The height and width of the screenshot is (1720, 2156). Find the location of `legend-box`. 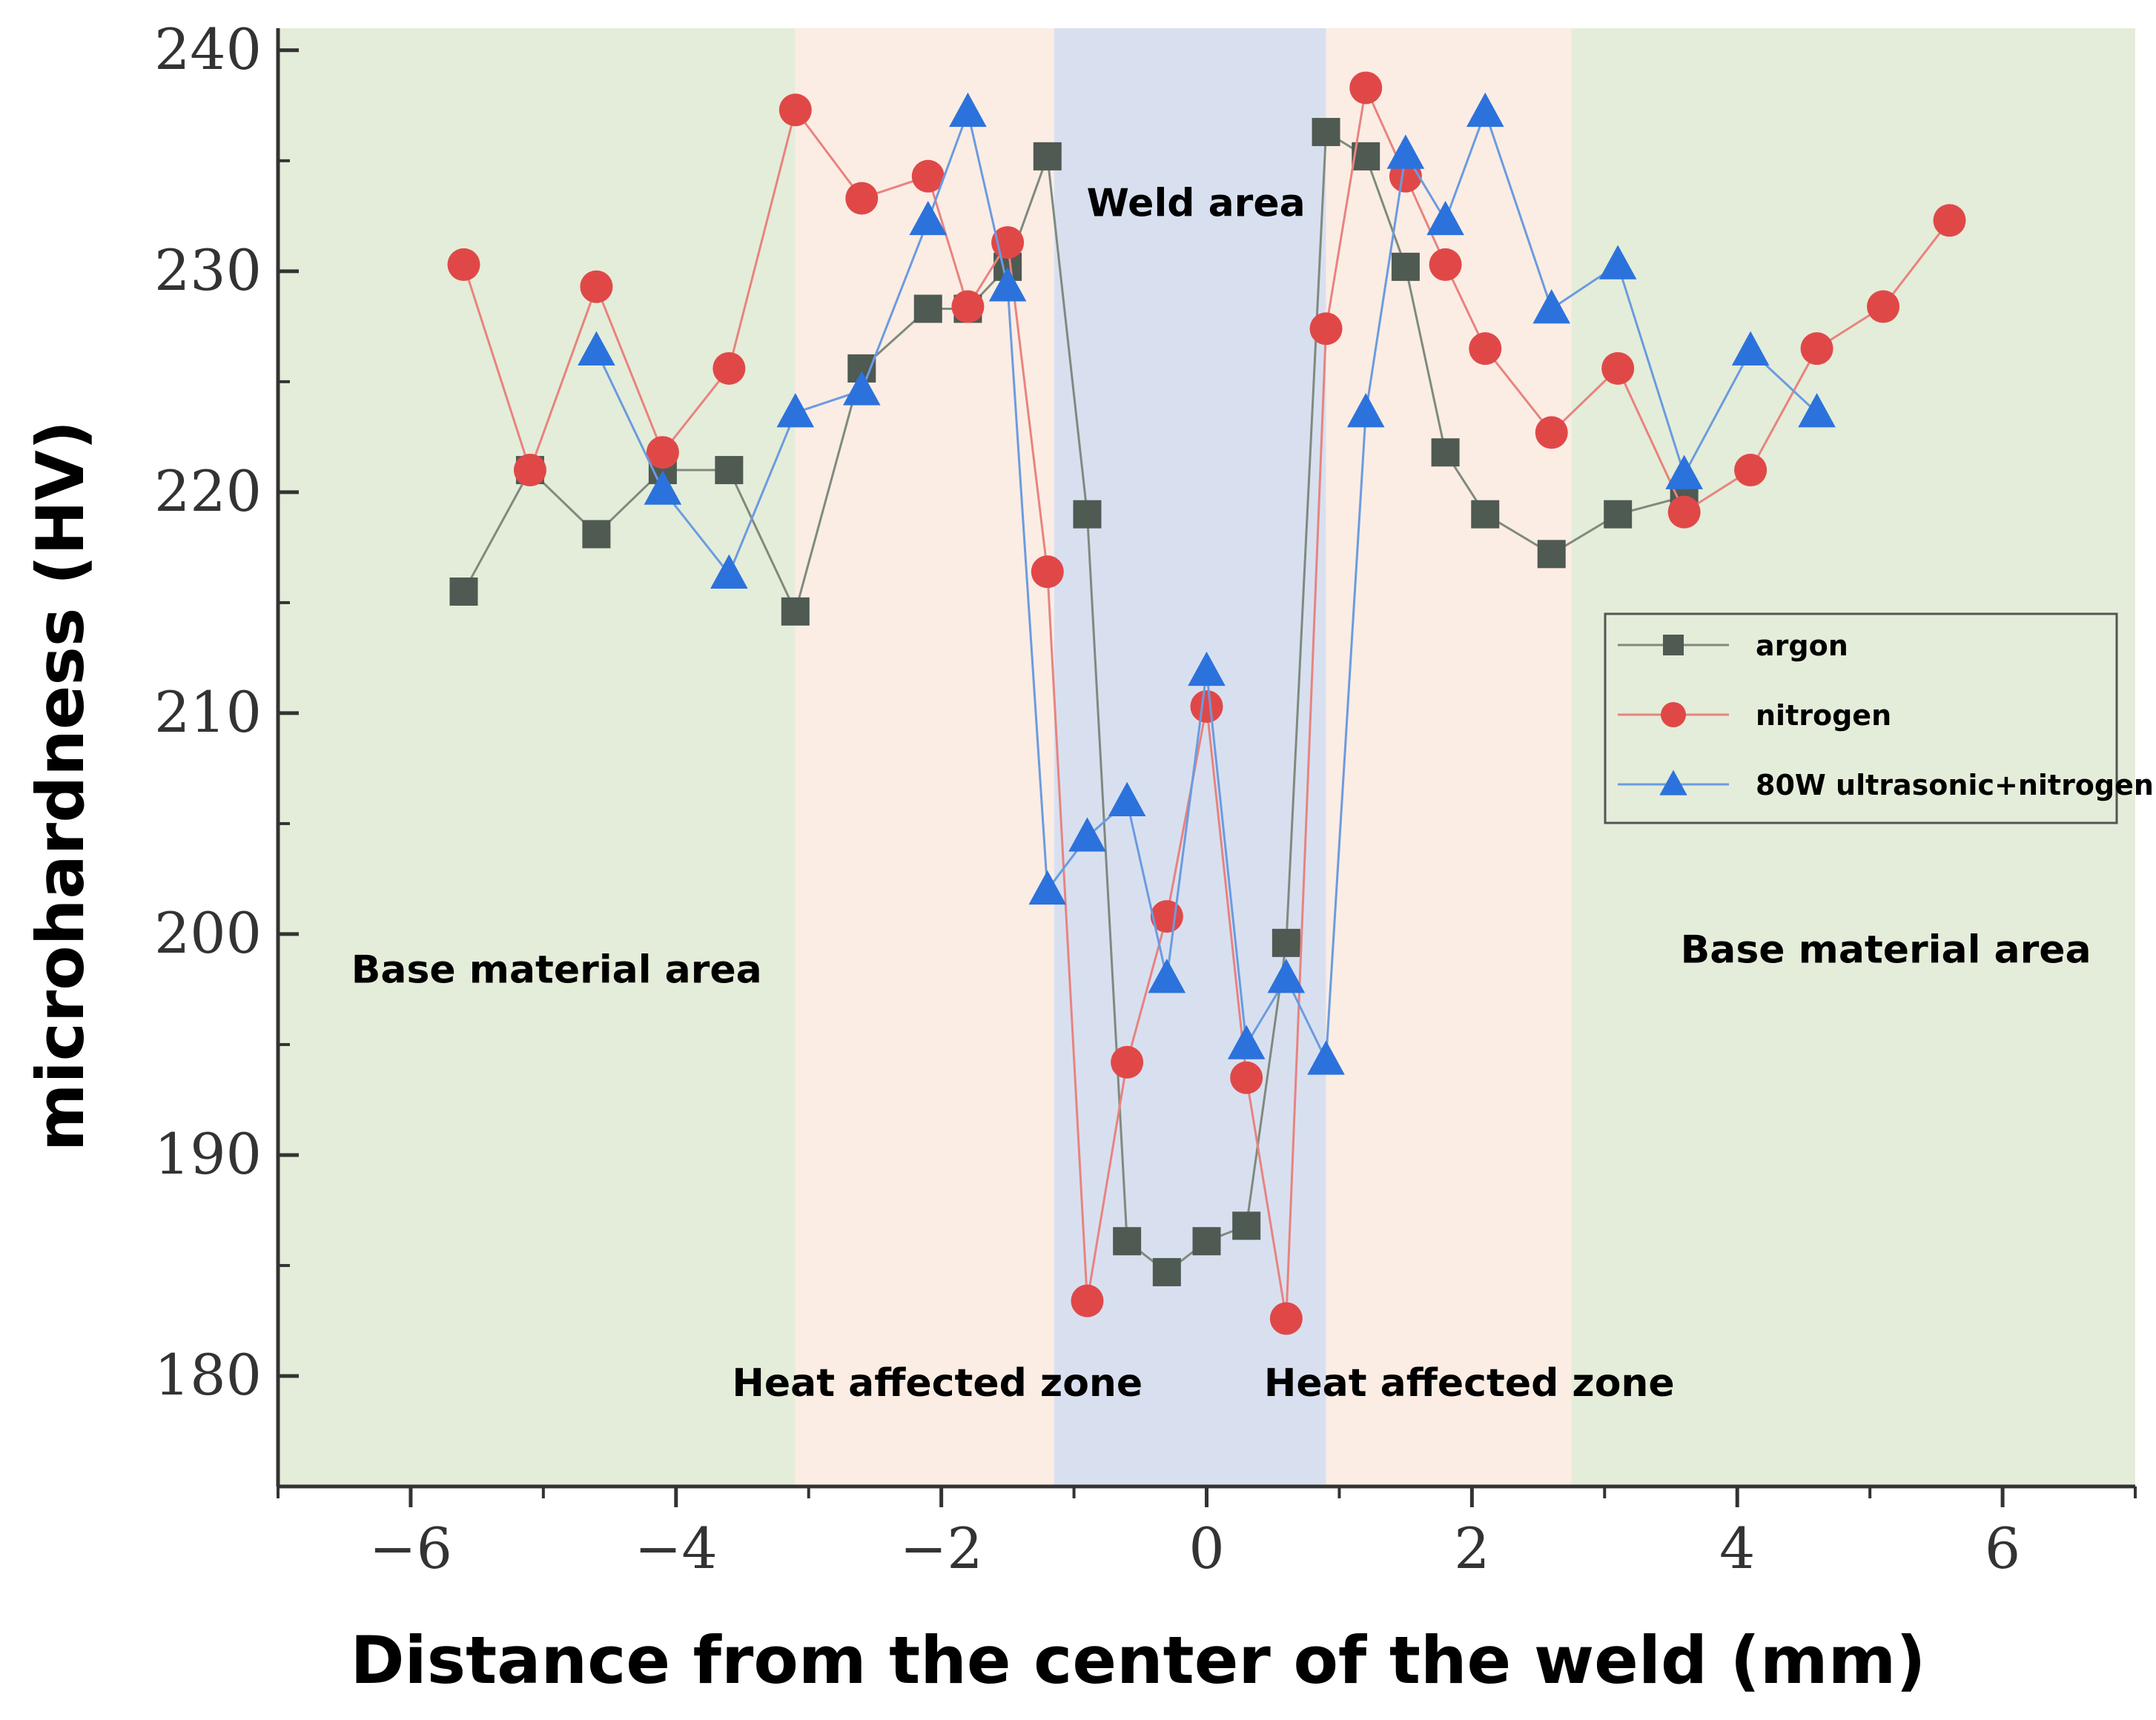

legend-box is located at coordinates (1861, 718).